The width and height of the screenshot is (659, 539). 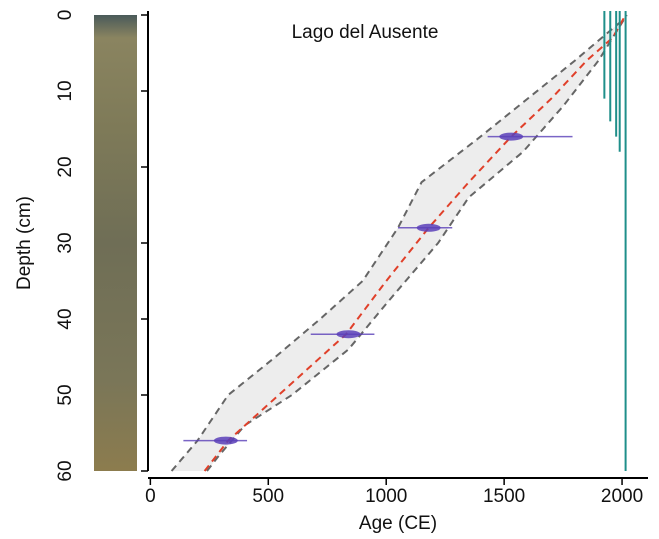 What do you see at coordinates (365, 32) in the screenshot?
I see `chart-title: Lago del Ausente` at bounding box center [365, 32].